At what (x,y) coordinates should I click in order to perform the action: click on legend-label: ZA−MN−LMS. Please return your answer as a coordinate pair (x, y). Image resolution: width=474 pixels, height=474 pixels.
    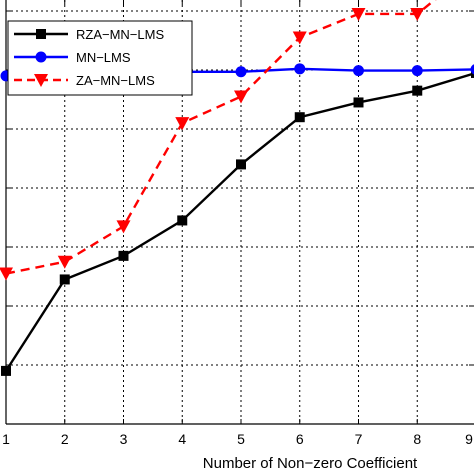
    Looking at the image, I should click on (115, 80).